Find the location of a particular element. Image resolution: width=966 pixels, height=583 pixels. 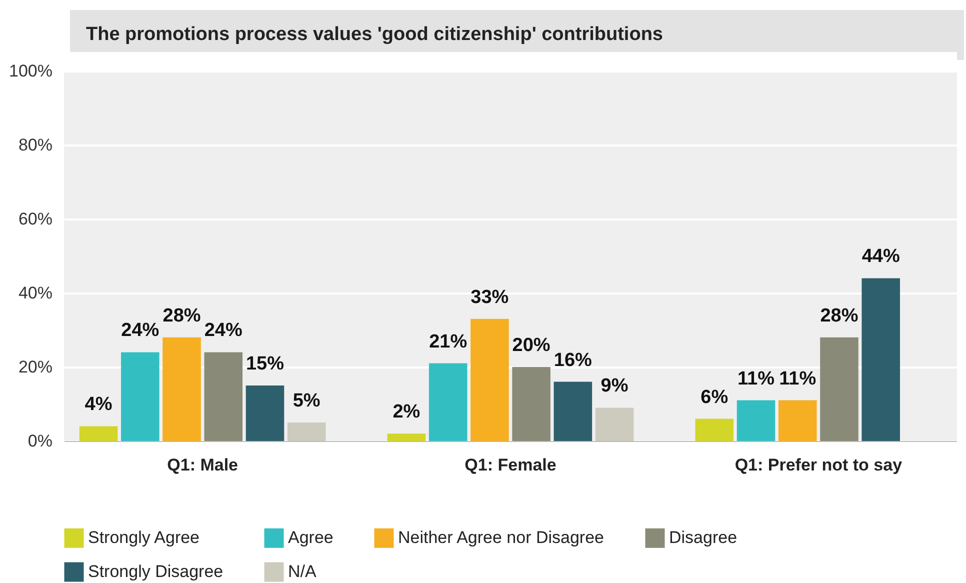

legend-label: N/A is located at coordinates (302, 571).